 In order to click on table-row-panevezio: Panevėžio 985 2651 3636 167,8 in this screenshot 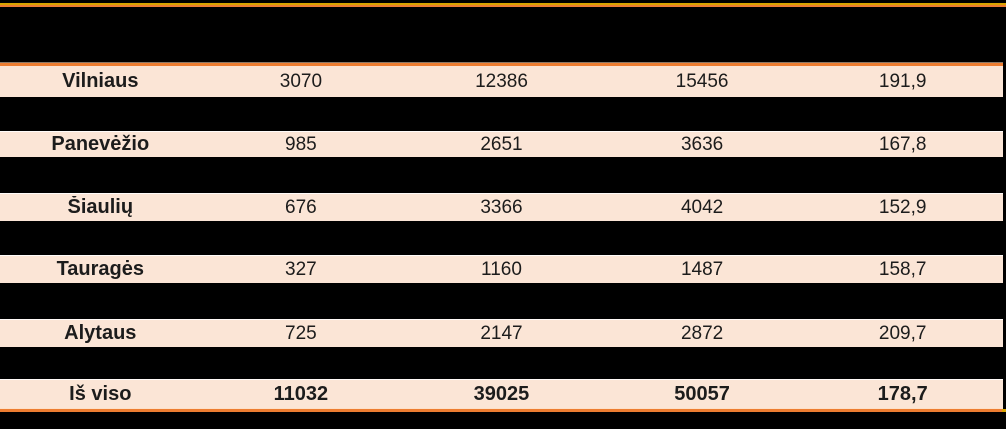, I will do `click(501, 144)`.